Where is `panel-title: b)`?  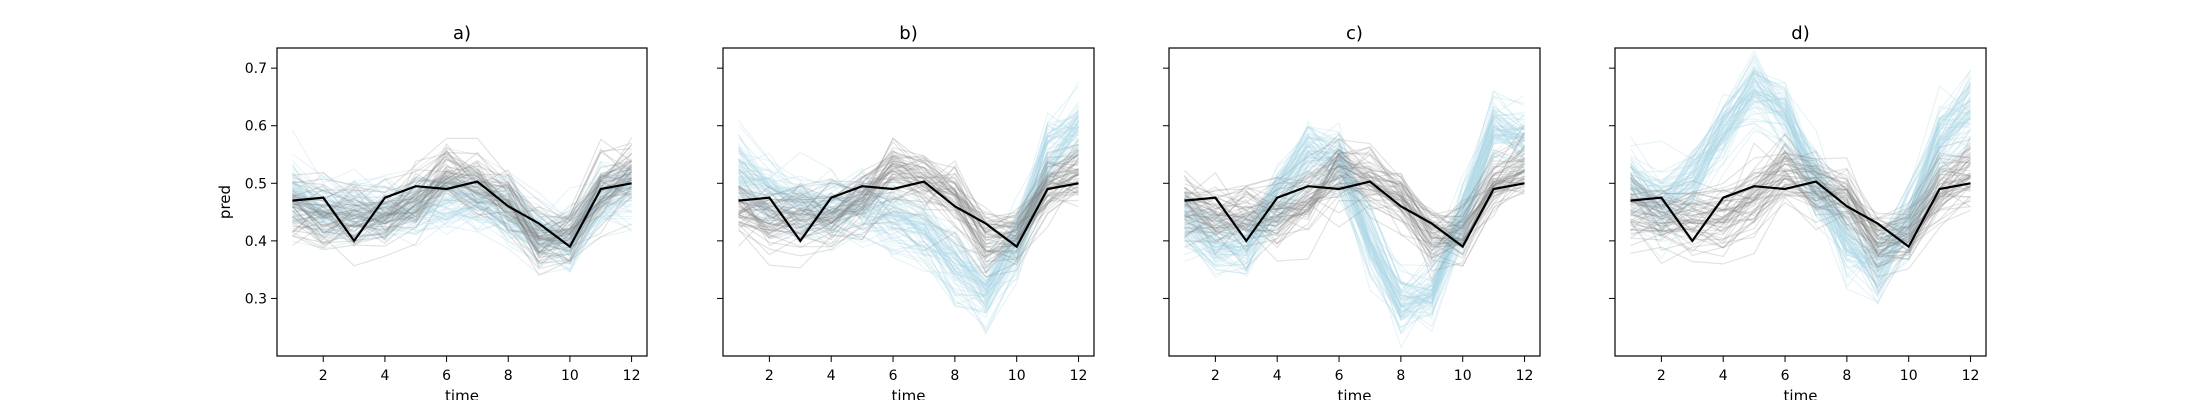 panel-title: b) is located at coordinates (908, 33).